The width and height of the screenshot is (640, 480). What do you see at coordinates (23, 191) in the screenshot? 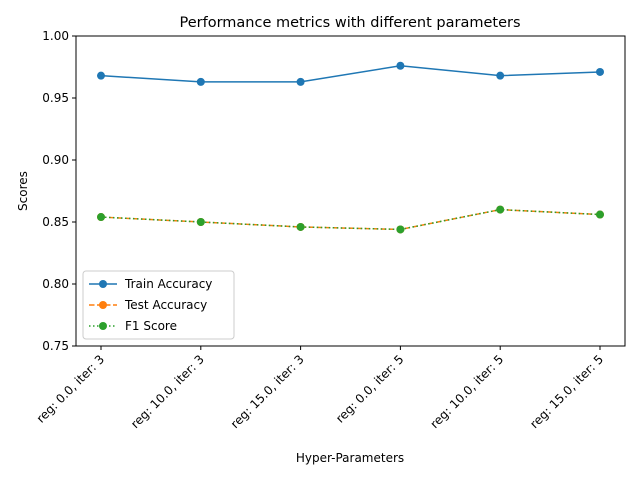
I see `y-axis-title: Scores` at bounding box center [23, 191].